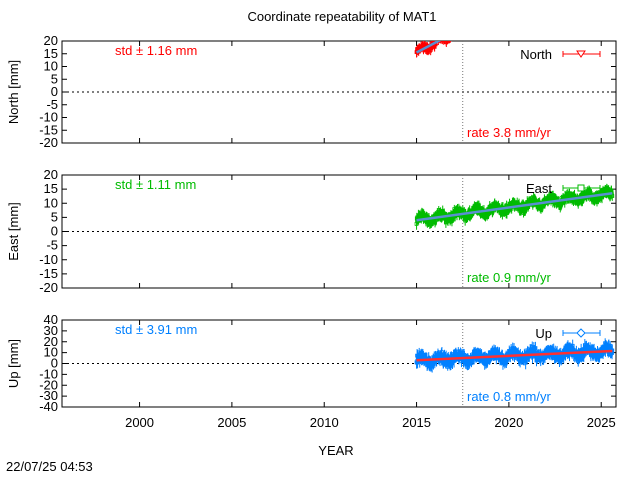  What do you see at coordinates (509, 277) in the screenshot?
I see `rate-label: rate 0.9 mm/yr` at bounding box center [509, 277].